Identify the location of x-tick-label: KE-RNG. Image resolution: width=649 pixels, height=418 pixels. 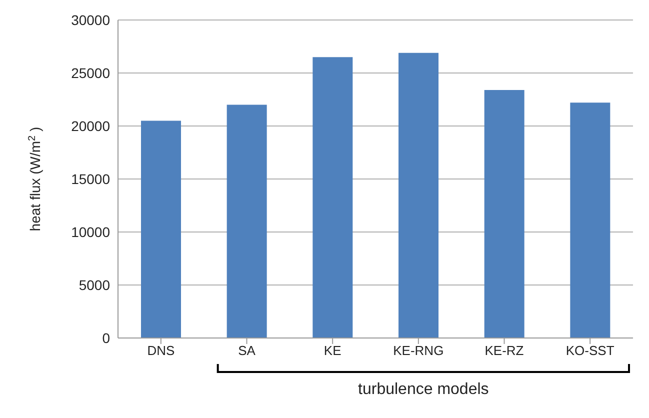
(418, 350).